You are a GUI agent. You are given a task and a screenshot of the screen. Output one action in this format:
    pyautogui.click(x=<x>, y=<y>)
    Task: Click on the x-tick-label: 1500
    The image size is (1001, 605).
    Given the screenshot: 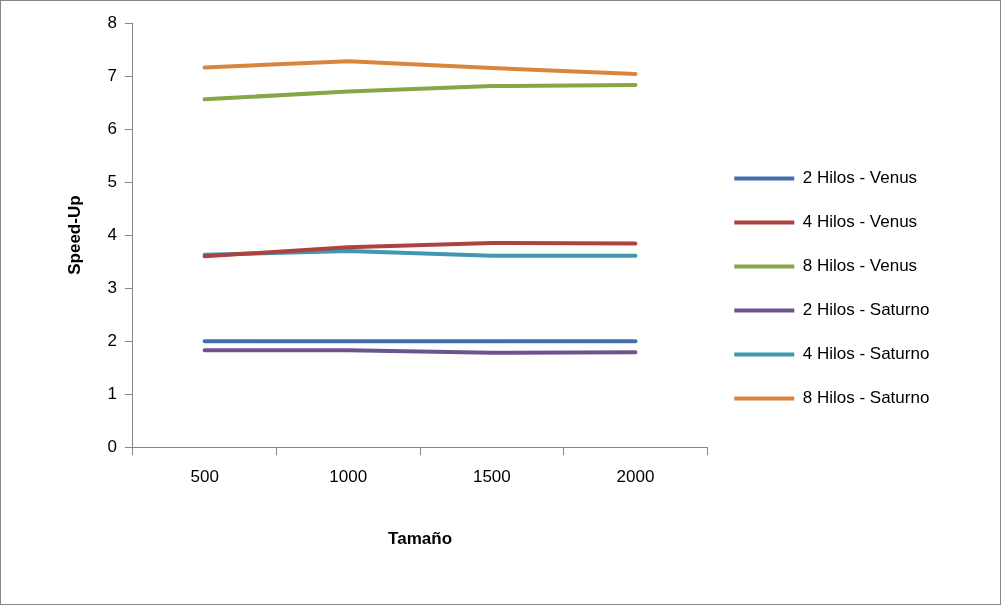 What is the action you would take?
    pyautogui.click(x=491, y=477)
    